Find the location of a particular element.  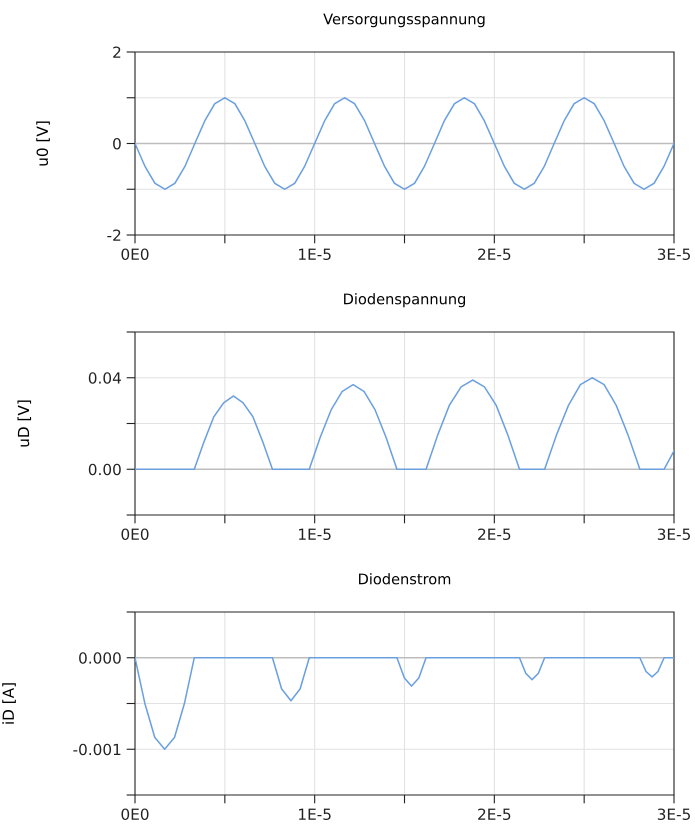

y-tick-label: 2 is located at coordinates (116, 52).